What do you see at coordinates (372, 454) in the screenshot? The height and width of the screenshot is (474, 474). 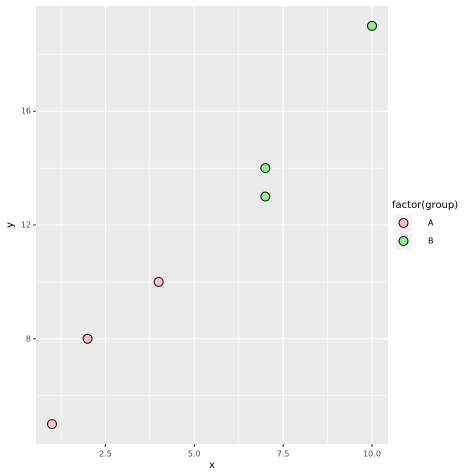 I see `x-tick-label: 10.0` at bounding box center [372, 454].